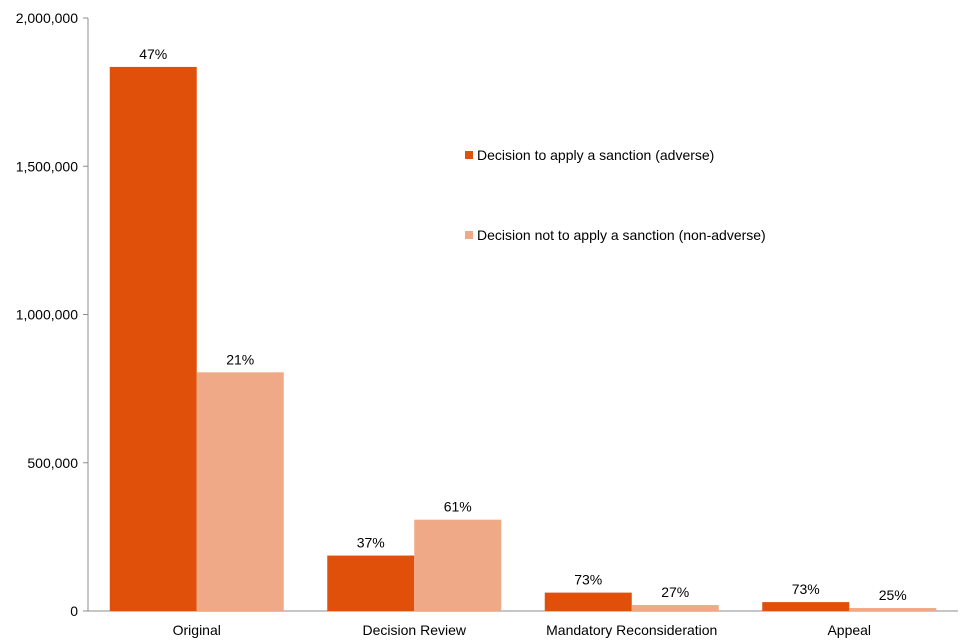 This screenshot has width=960, height=640. I want to click on y-ticks: 0 500,000 1,000,000 1,500,000 2,000,000, so click(52, 314).